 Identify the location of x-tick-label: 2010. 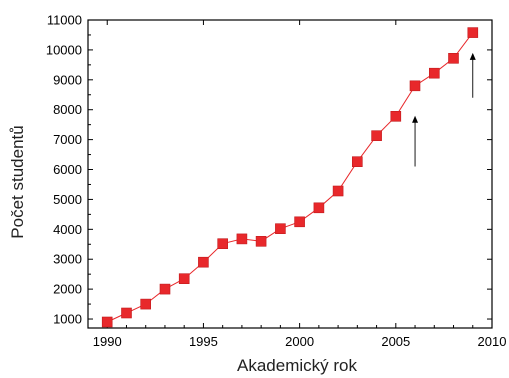
(492, 341).